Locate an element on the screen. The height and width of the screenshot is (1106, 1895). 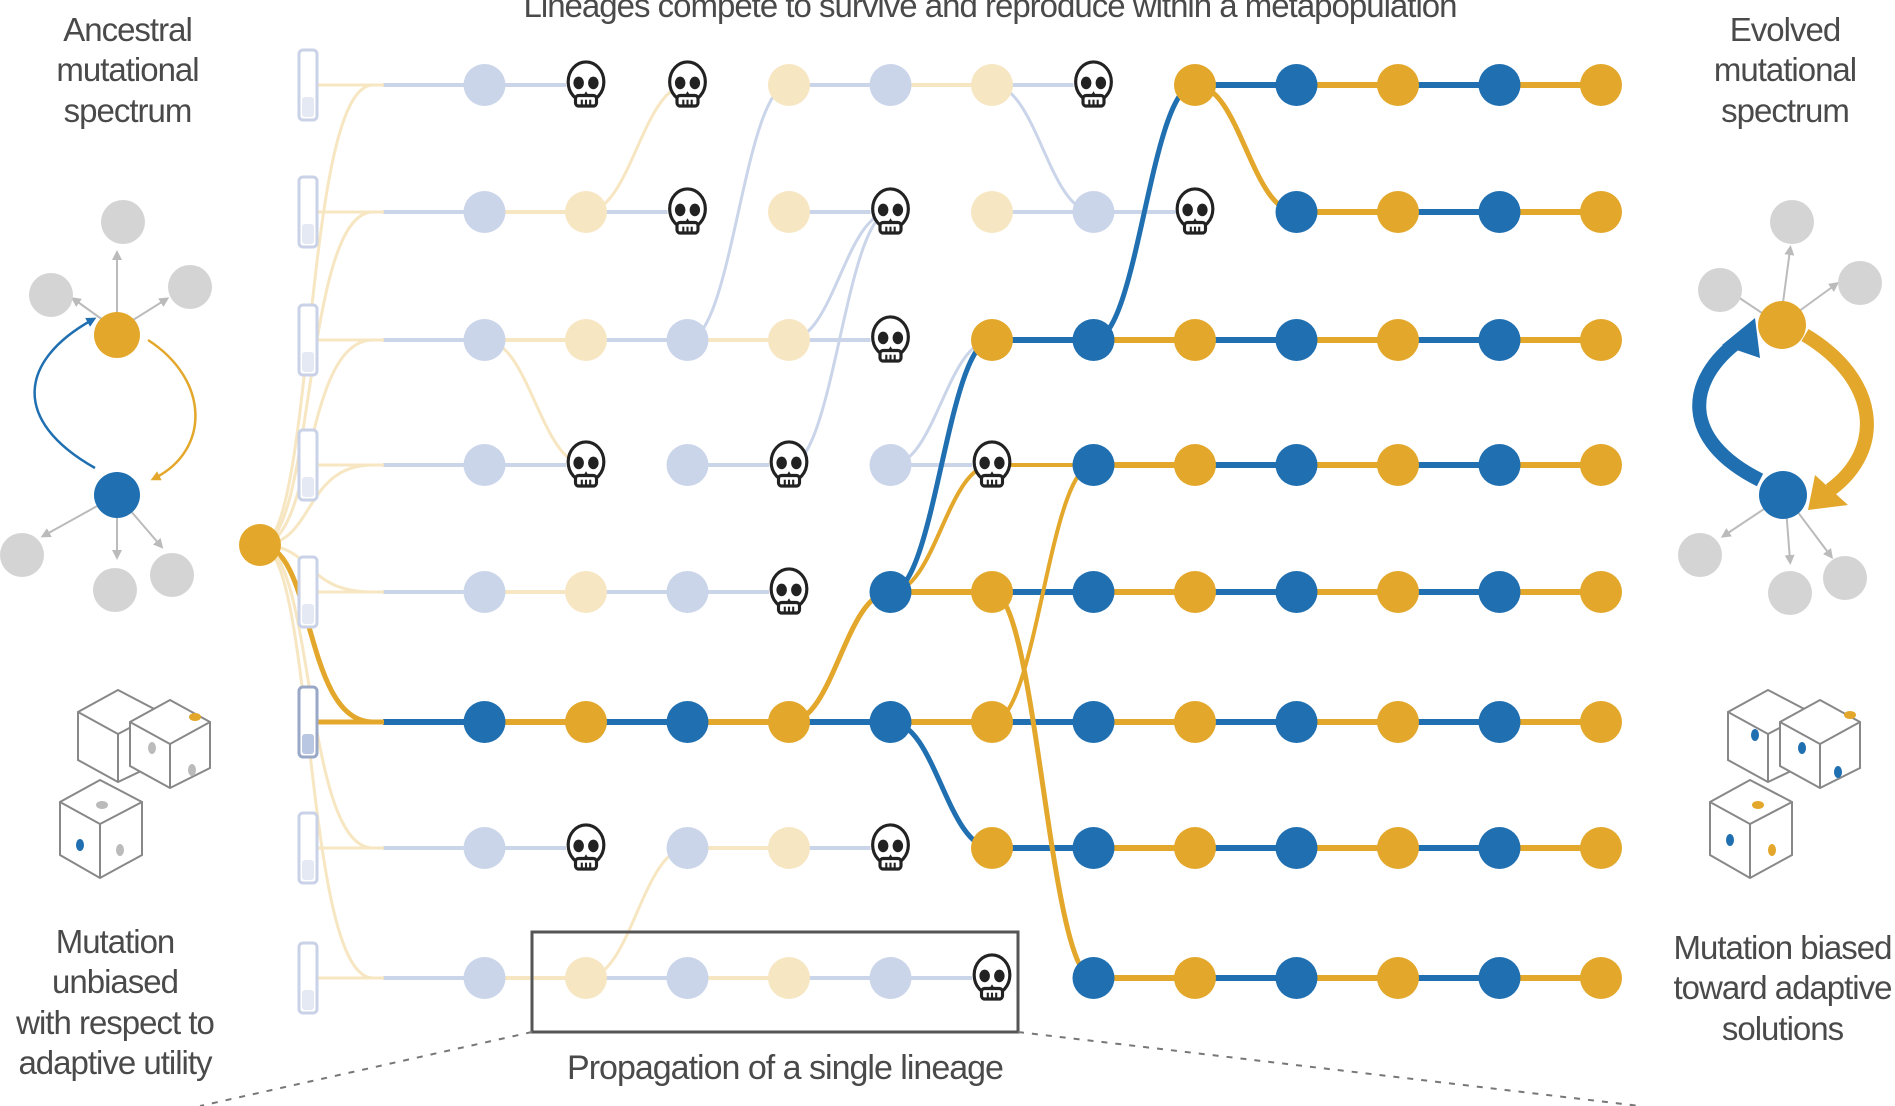
unbiased-label-line: adaptive utility is located at coordinates (115, 1062).